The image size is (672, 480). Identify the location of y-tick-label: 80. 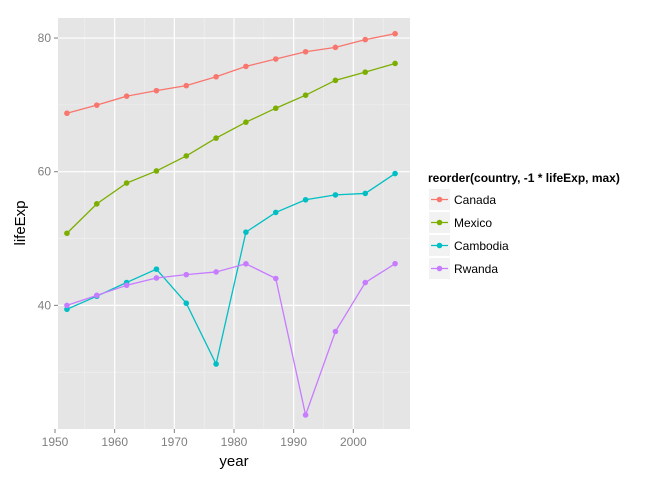
(45, 38).